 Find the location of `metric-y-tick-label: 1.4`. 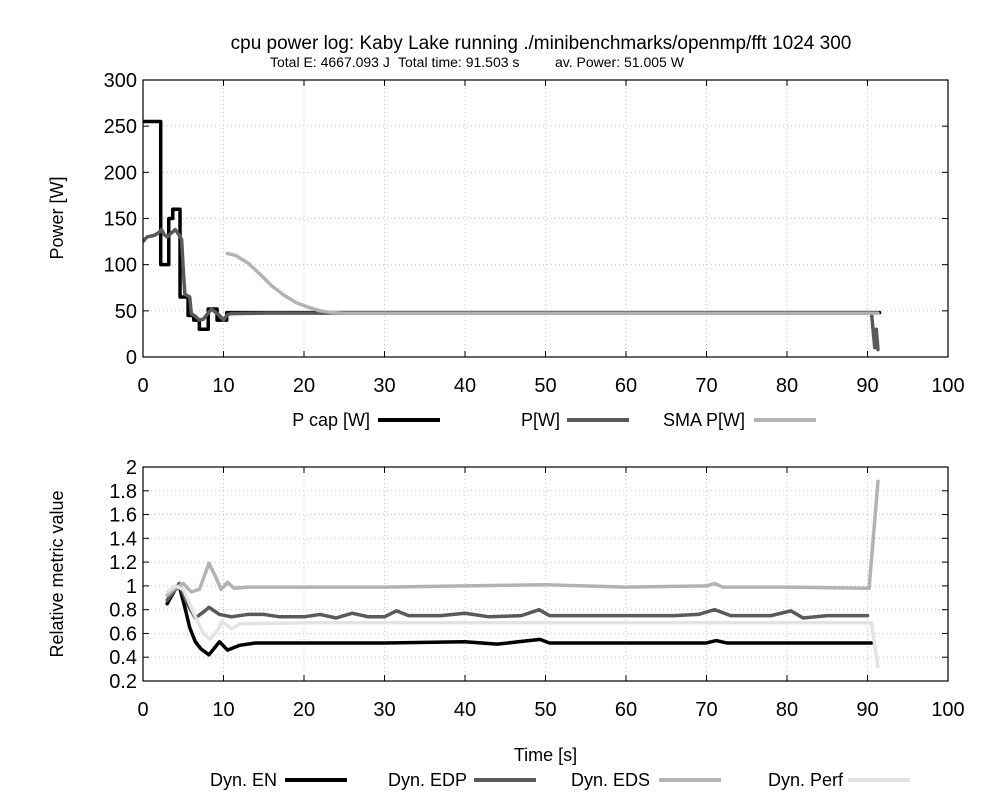

metric-y-tick-label: 1.4 is located at coordinates (123, 539).